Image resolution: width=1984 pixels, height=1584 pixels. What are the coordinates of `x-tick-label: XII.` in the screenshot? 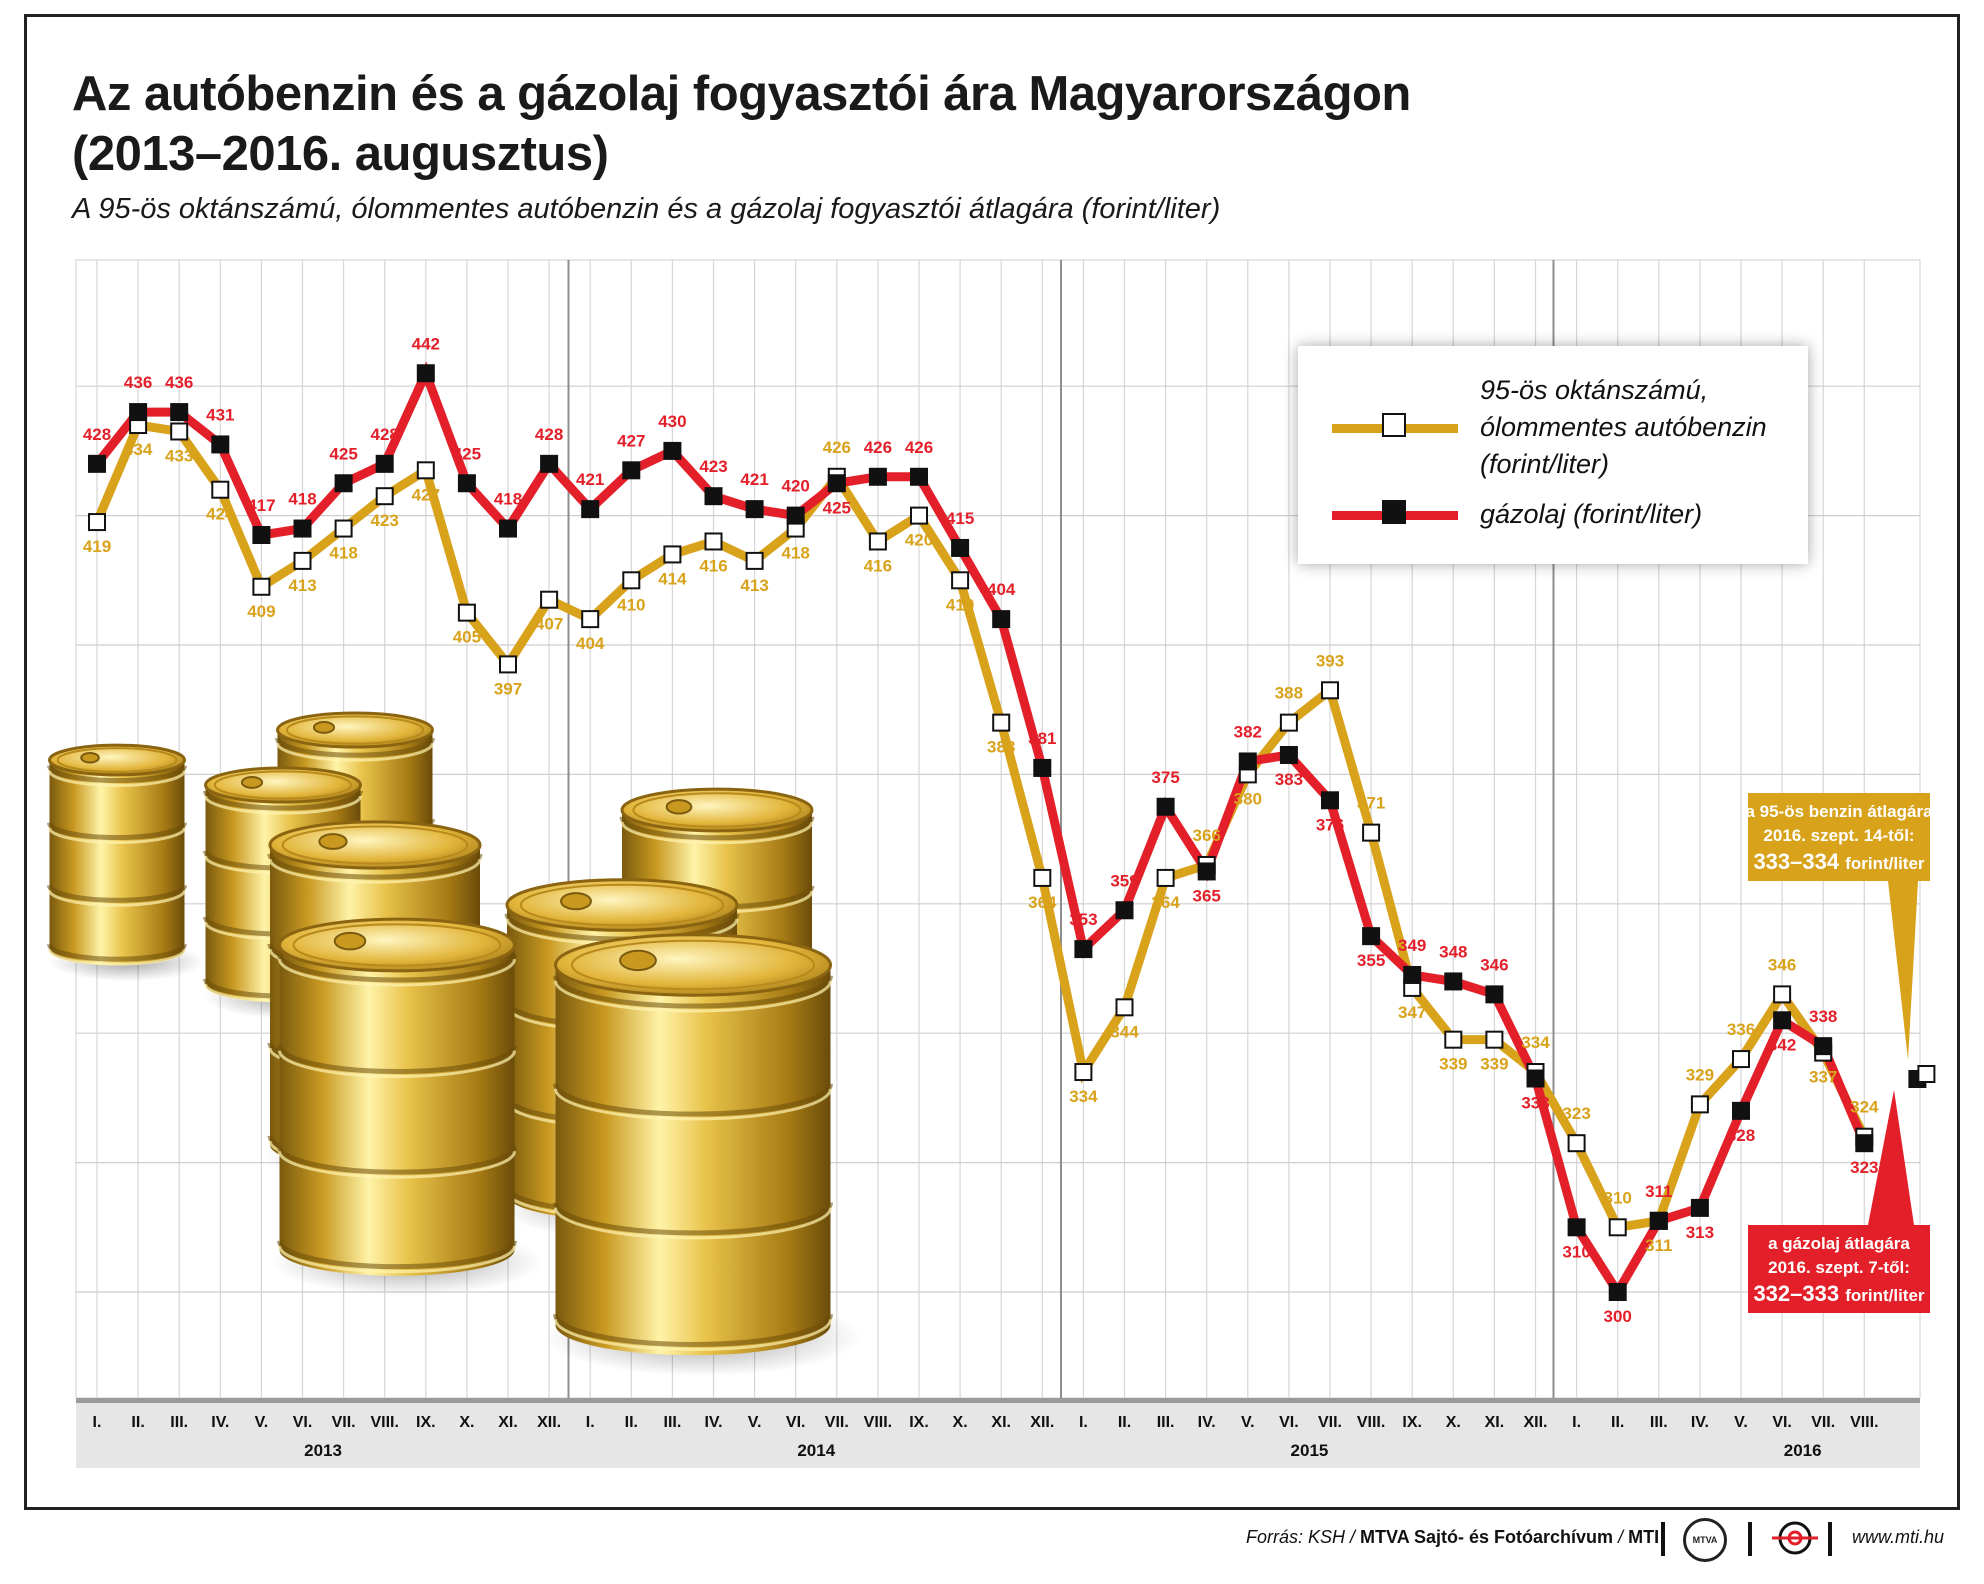 It's located at (1535, 1422).